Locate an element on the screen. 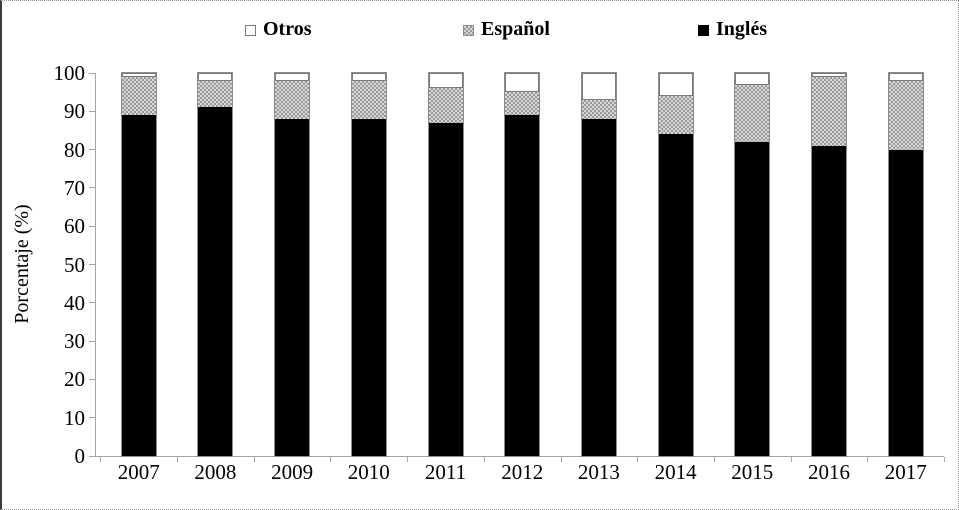  legend-label-espanol: Español is located at coordinates (515, 29).